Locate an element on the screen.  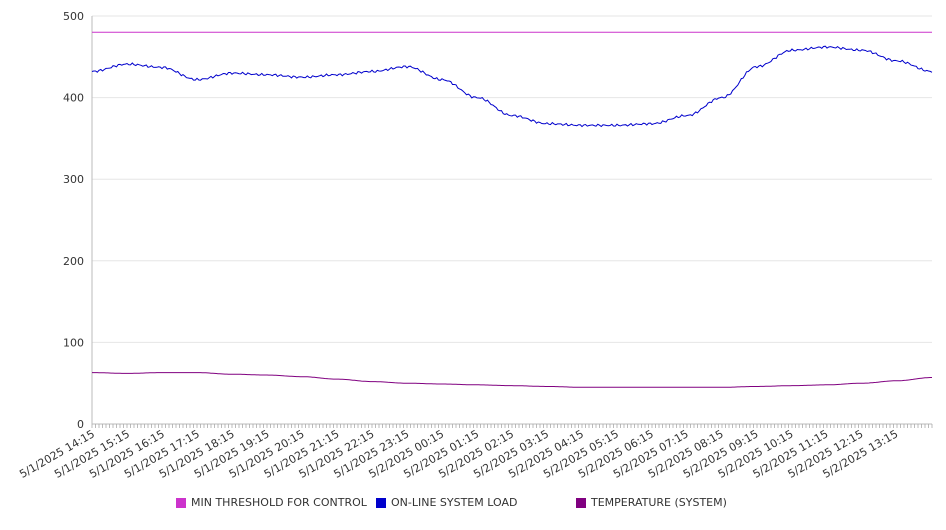
legend-label: ON-LINE SYSTEM LOAD is located at coordinates (454, 502).